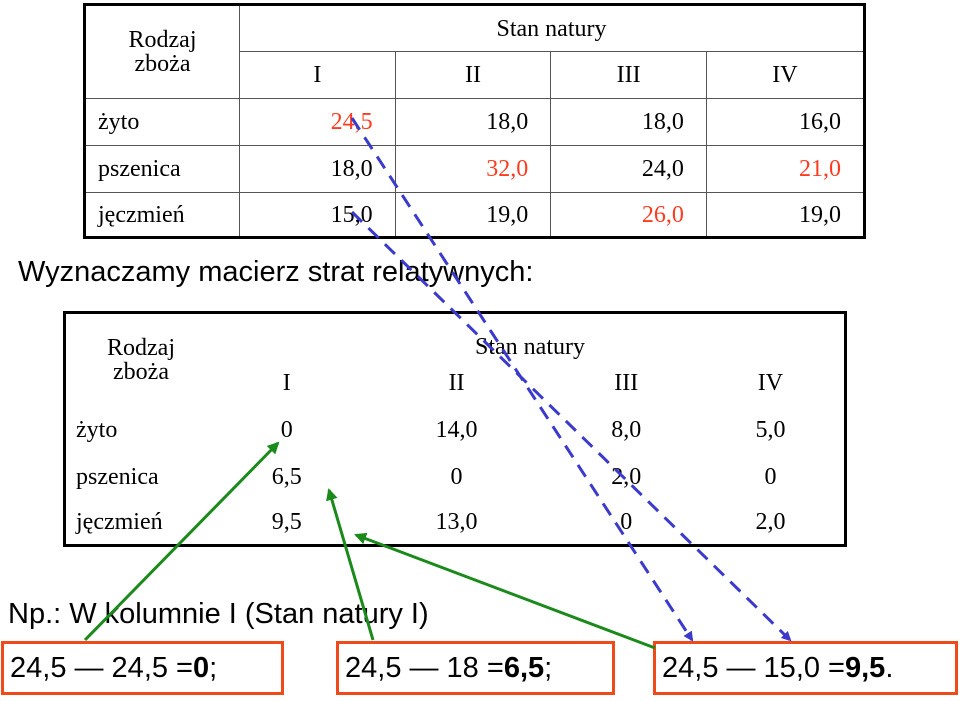 The width and height of the screenshot is (960, 701). I want to click on table-cell: 24,5, so click(317, 122).